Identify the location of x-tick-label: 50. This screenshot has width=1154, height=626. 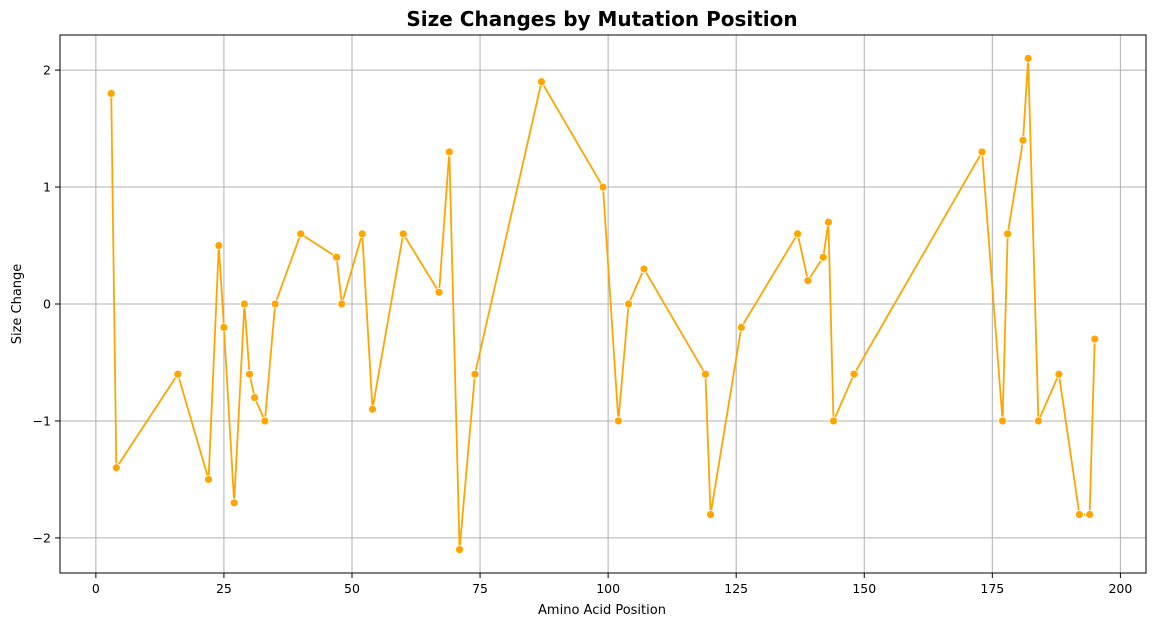
(352, 588).